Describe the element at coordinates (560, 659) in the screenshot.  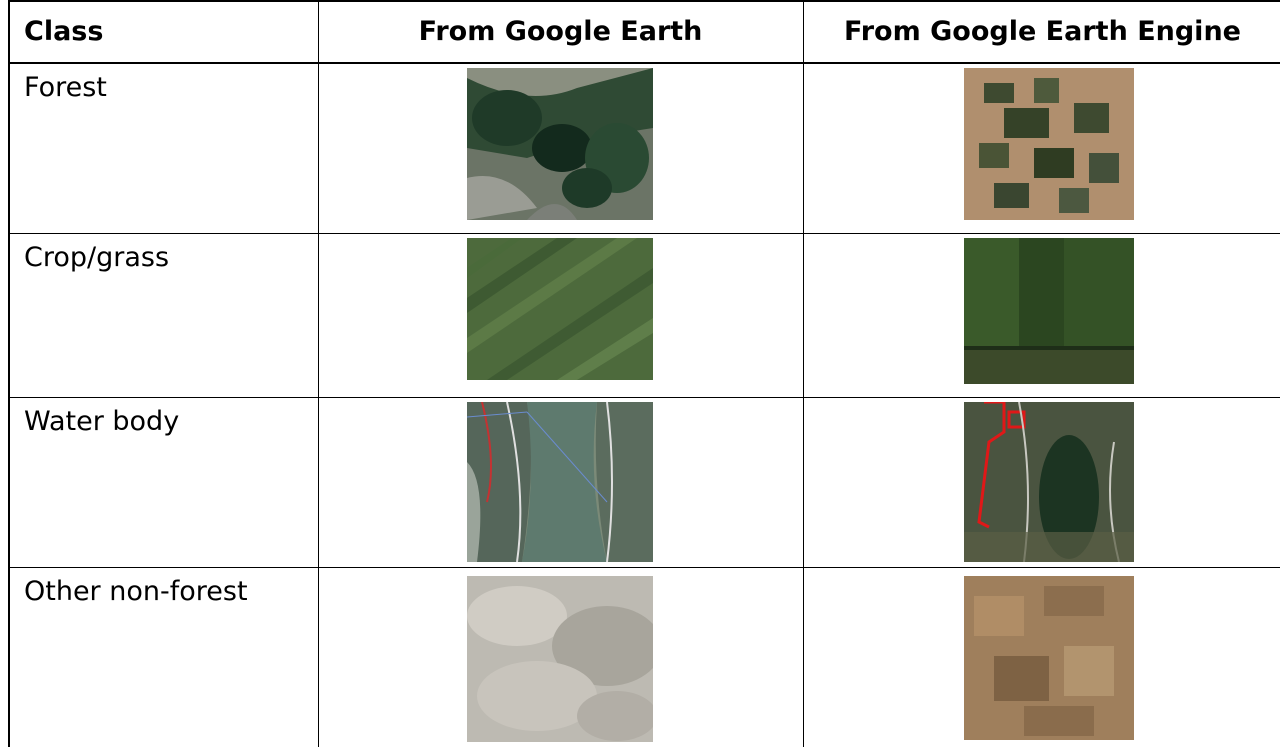
I see `other-google-earth-image` at that location.